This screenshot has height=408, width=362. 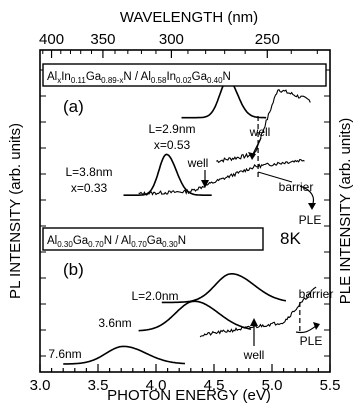 What do you see at coordinates (167, 174) in the screenshot?
I see `pl-curve-a-lower` at bounding box center [167, 174].